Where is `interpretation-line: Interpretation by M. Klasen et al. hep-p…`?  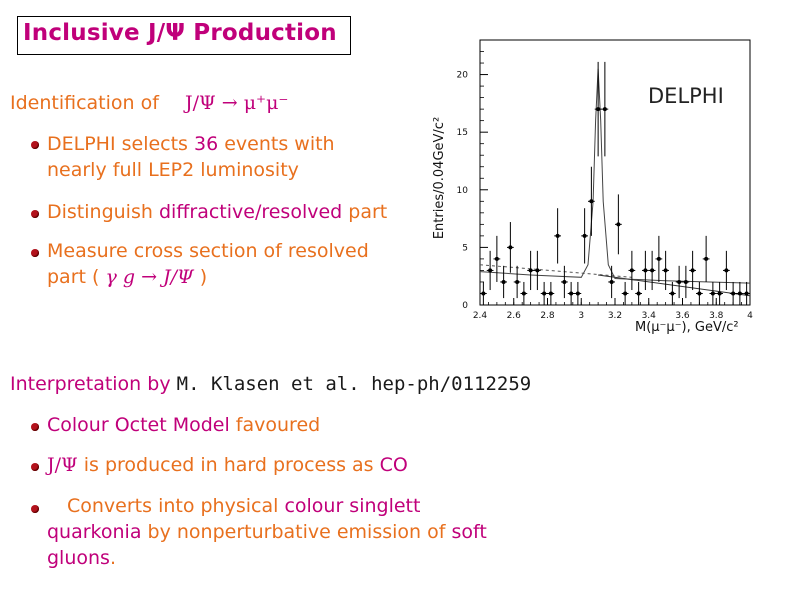 interpretation-line: Interpretation by M. Klasen et al. hep-p… is located at coordinates (270, 384).